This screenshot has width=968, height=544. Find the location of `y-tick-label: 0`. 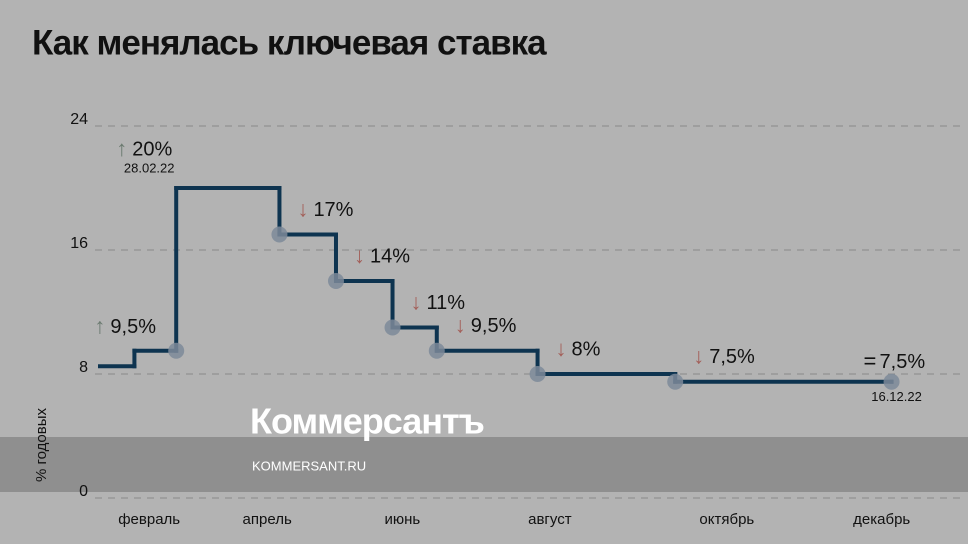

y-tick-label: 0 is located at coordinates (83, 491).